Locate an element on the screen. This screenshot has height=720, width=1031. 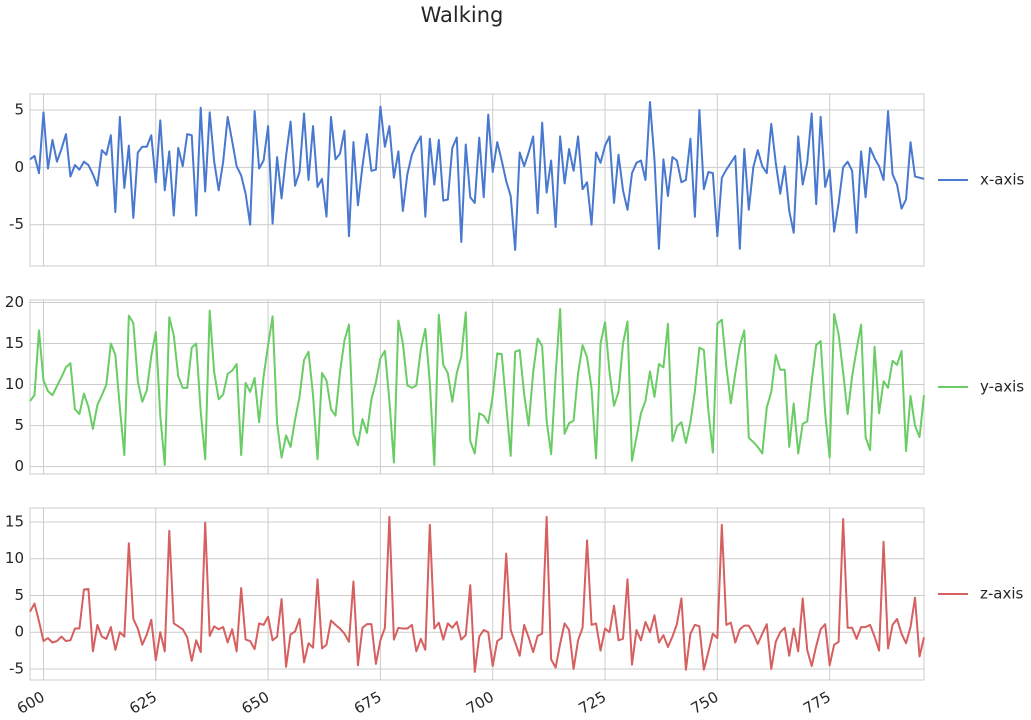
x-tick-label: 750 is located at coordinates (705, 703).